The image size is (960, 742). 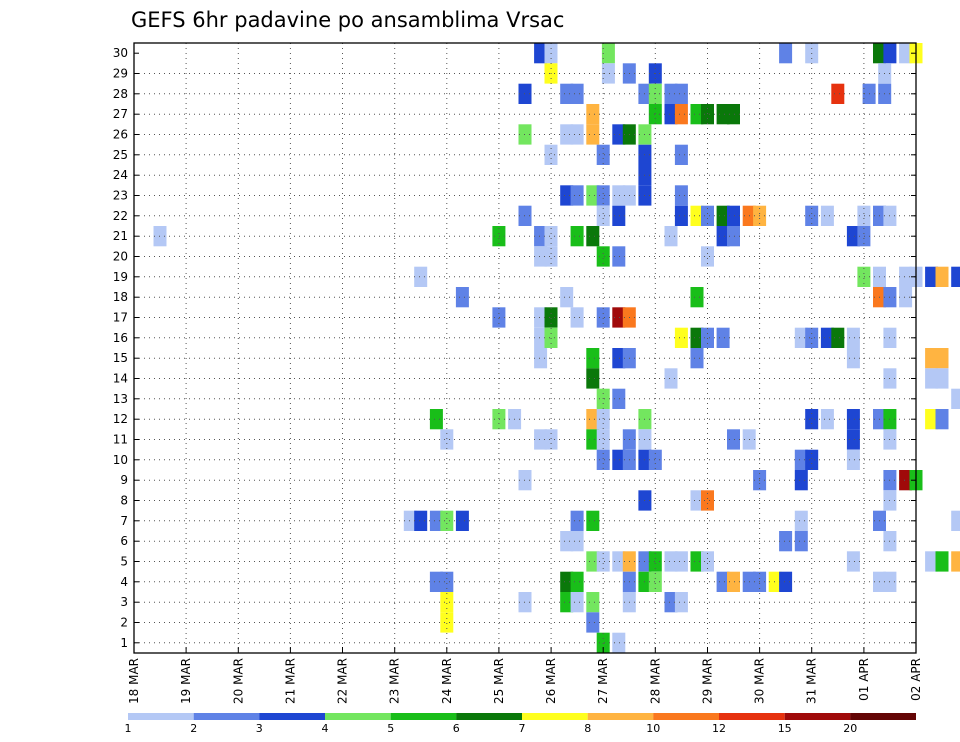 I want to click on y-tick-label: 23, so click(x=120, y=196).